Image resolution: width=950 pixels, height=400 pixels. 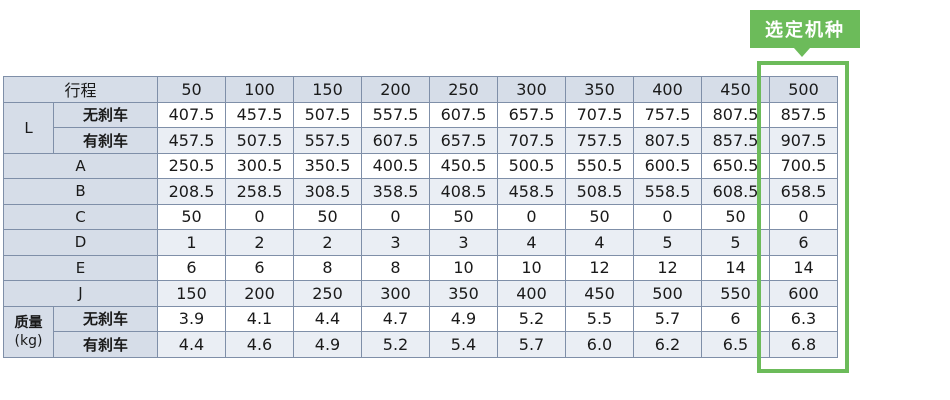 I want to click on stroke-header-cell: 500, so click(x=803, y=89).